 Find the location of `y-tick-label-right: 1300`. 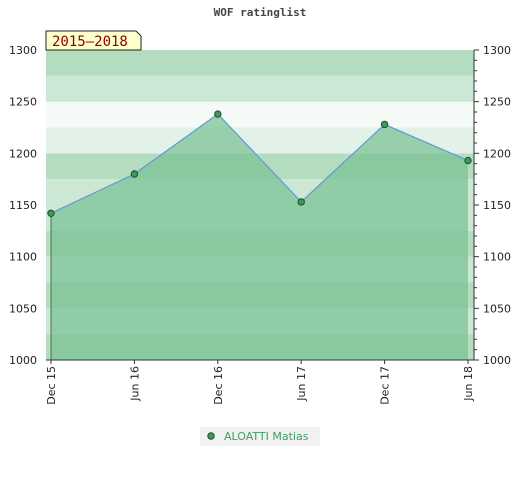

y-tick-label-right: 1300 is located at coordinates (497, 50).